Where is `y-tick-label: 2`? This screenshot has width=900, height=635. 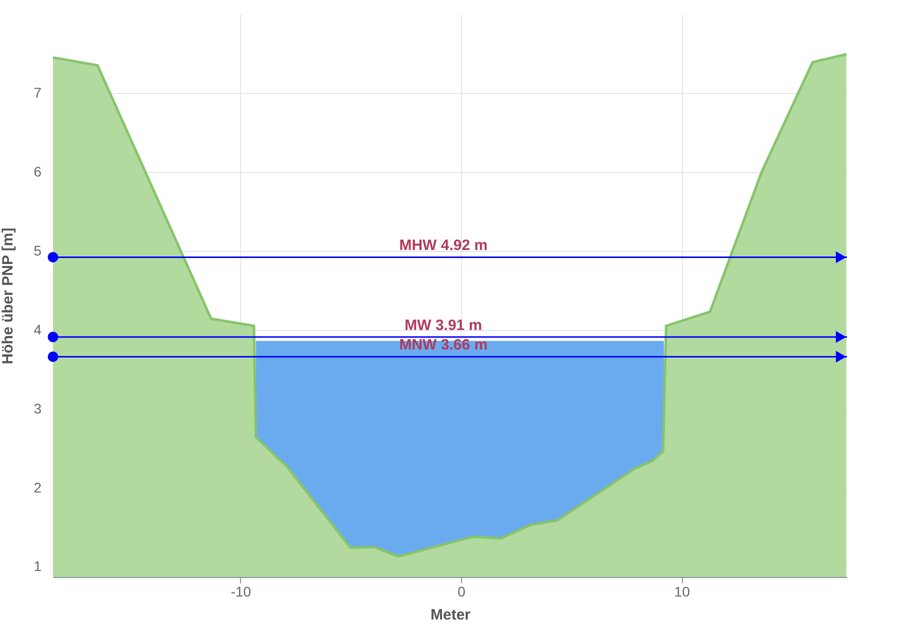 y-tick-label: 2 is located at coordinates (38, 487).